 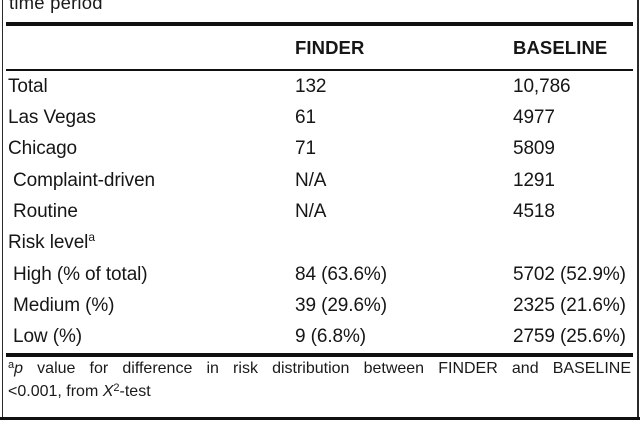 What do you see at coordinates (319, 24) in the screenshot?
I see `table-top-rule` at bounding box center [319, 24].